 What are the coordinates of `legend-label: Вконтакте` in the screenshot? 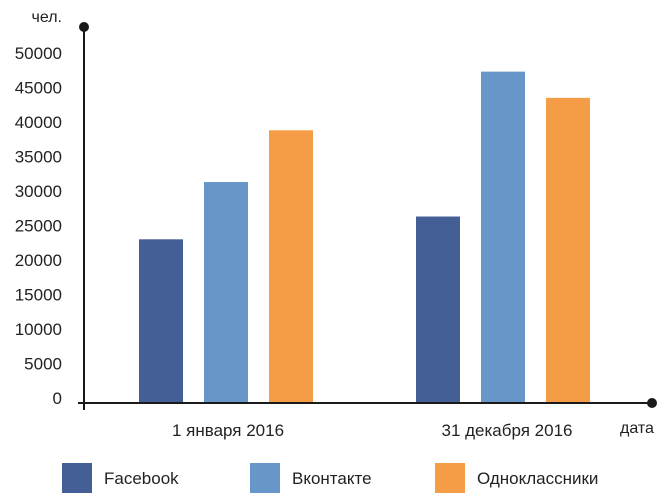 It's located at (332, 478).